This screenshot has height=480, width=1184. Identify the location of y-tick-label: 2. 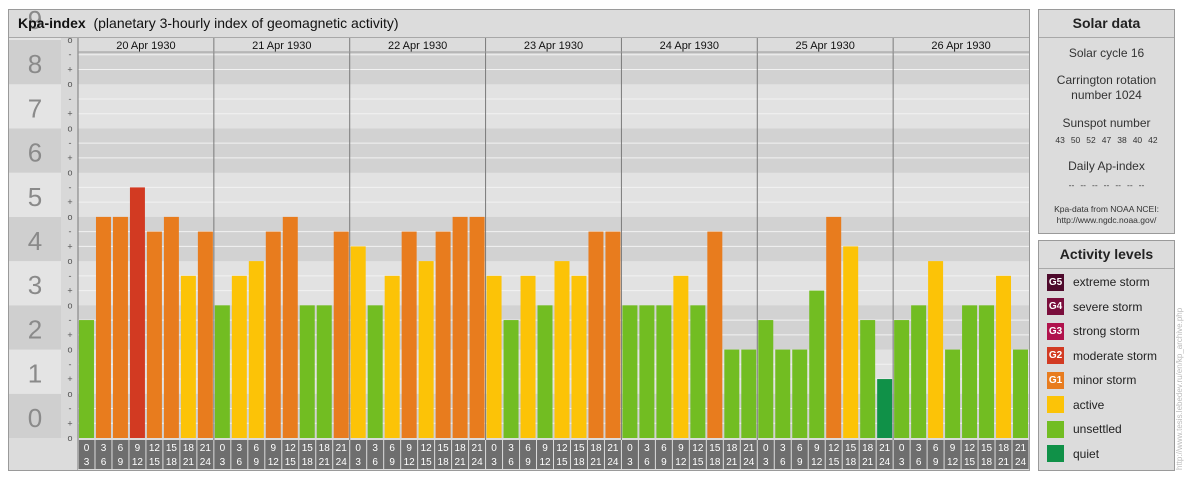
(35, 329).